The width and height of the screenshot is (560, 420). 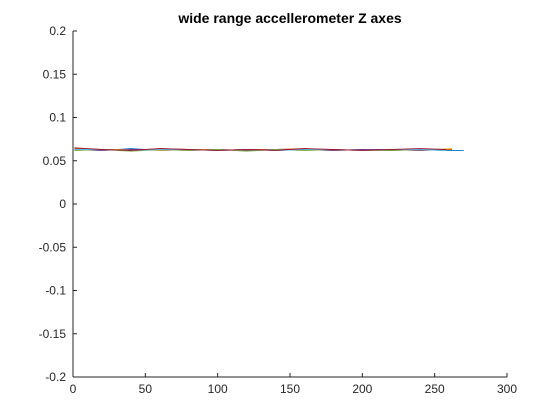 I want to click on series-layer, so click(x=269, y=149).